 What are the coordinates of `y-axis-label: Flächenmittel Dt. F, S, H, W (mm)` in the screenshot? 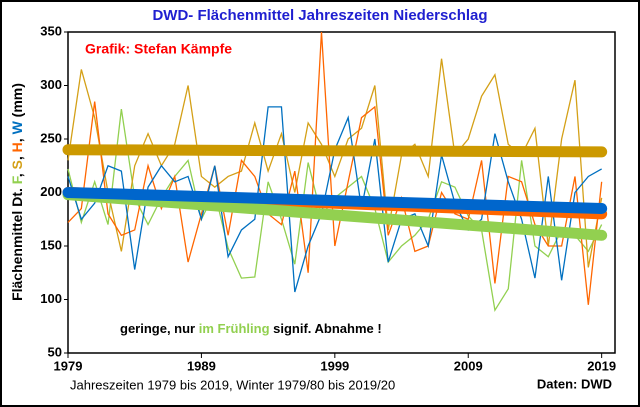 It's located at (17, 192).